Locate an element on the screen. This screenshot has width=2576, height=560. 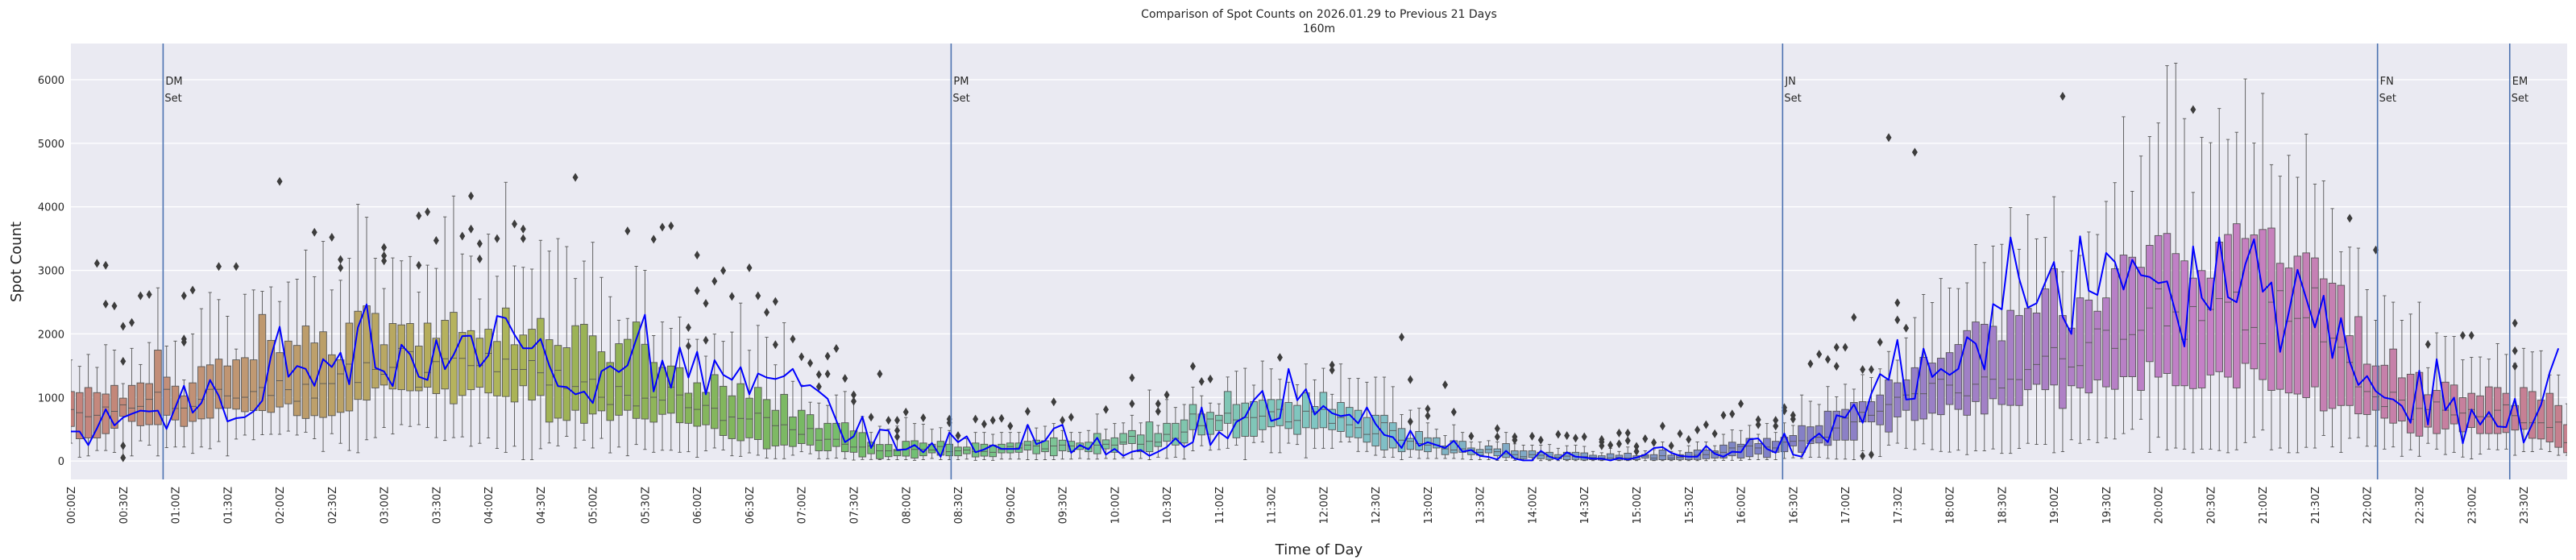
x-tick-label: 19:00Z is located at coordinates (2055, 505).